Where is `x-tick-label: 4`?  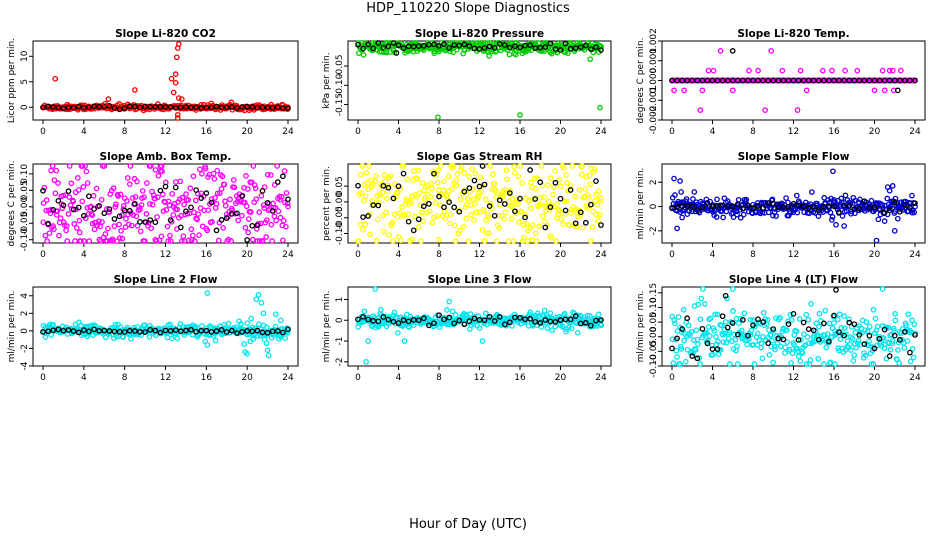
x-tick-label: 4 is located at coordinates (399, 255).